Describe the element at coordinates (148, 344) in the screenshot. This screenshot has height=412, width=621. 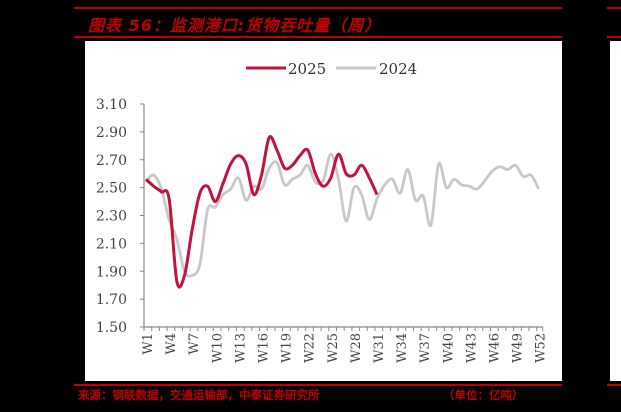
I see `x-tick-label: W1` at that location.